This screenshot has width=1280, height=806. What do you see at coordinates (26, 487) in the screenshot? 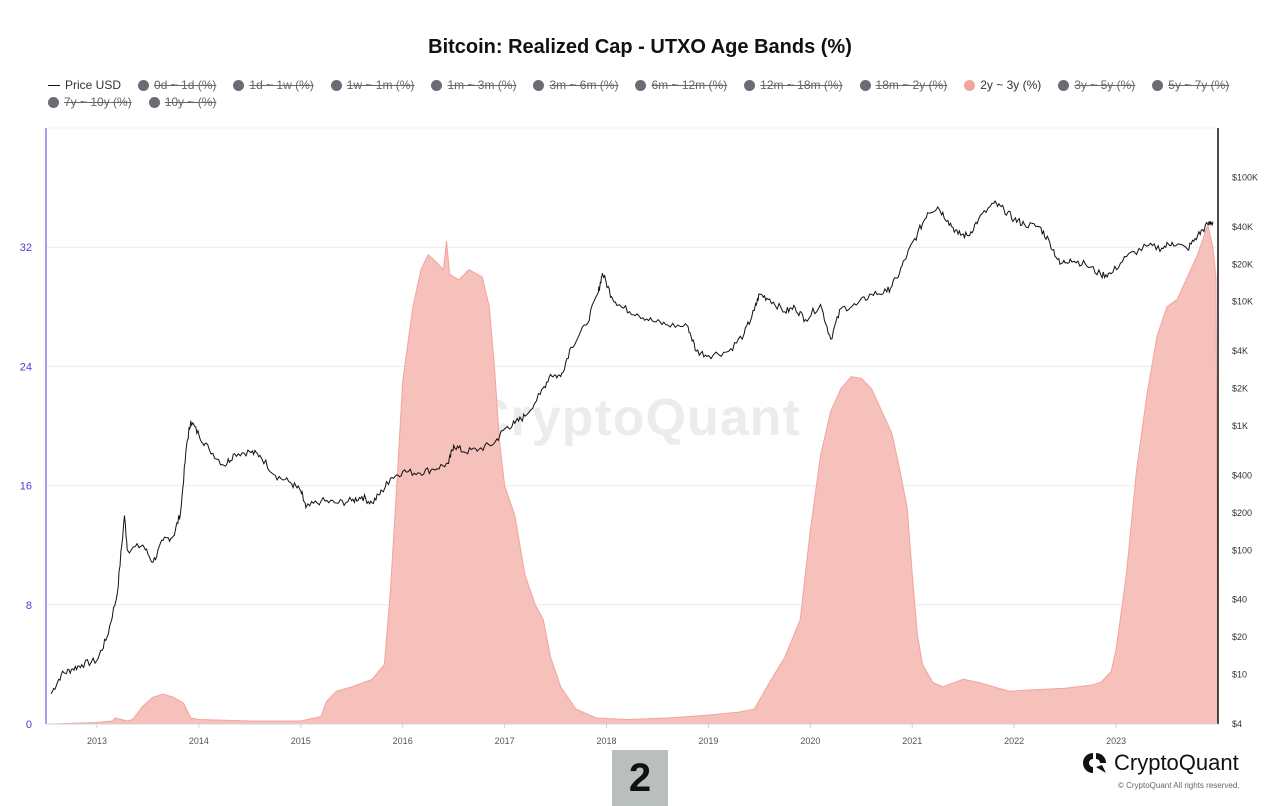
I see `y-left-tick-label: 16` at bounding box center [26, 487].